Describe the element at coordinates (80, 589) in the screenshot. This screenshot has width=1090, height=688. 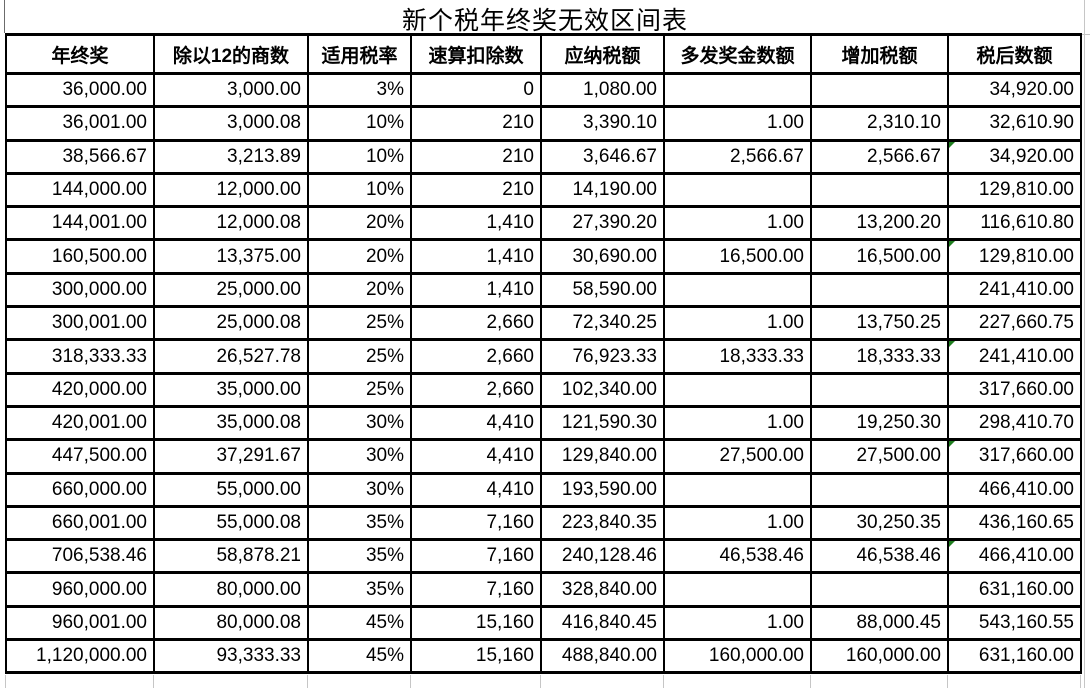
I see `cell: 960,000.00` at that location.